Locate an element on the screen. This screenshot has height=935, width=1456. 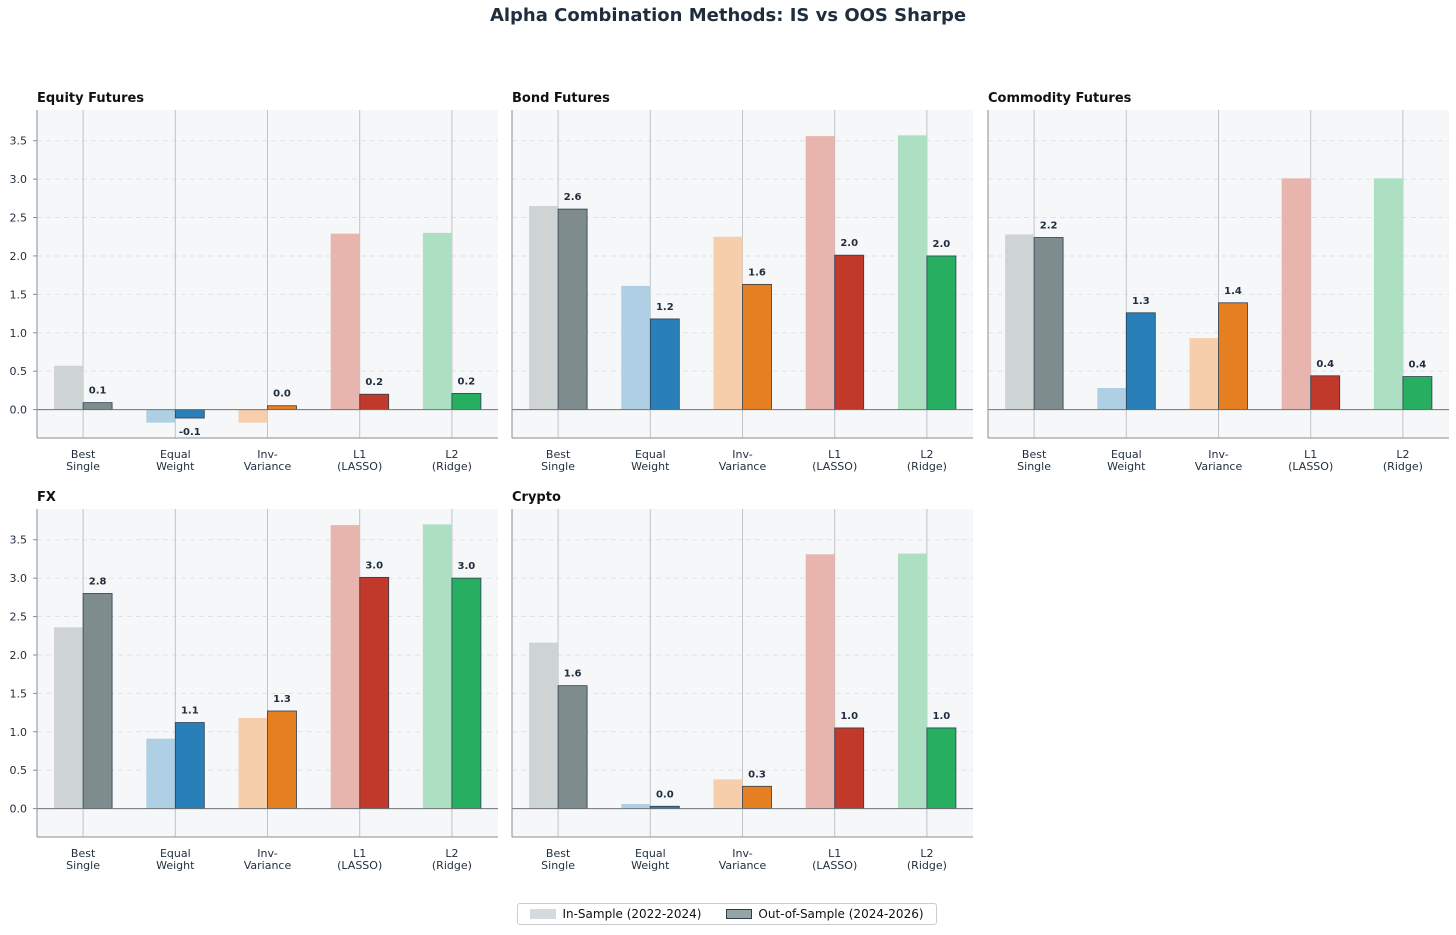
data-label: 1.4 is located at coordinates (1233, 291).